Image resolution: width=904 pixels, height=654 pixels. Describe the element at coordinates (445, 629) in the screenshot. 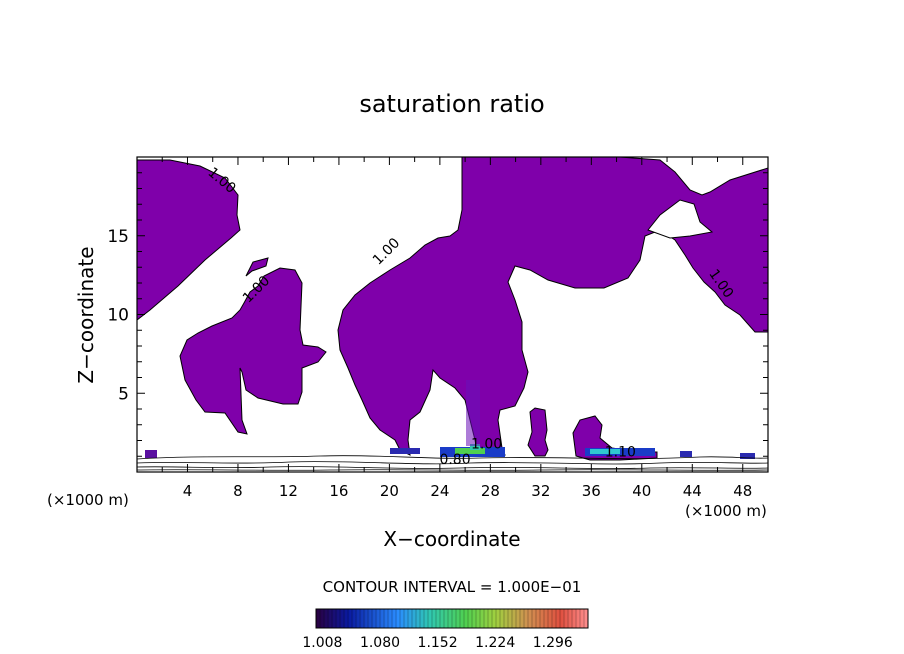

I see `colorbar: 1.008 1.080 1.152 1.224 1.296` at that location.